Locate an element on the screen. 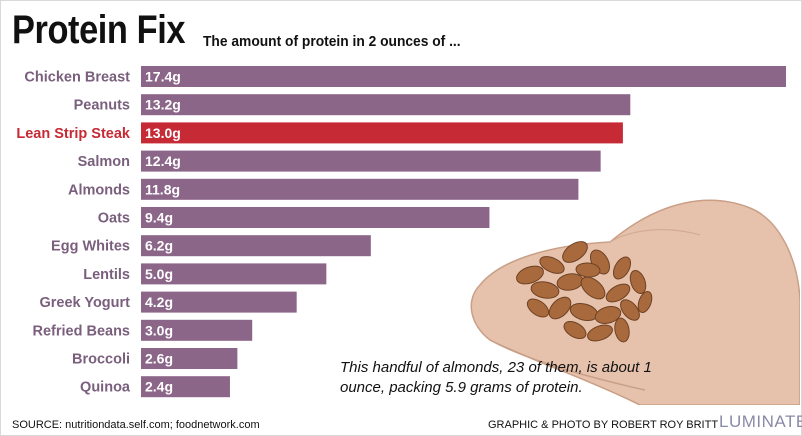 This screenshot has height=436, width=802. category-label: Lentils is located at coordinates (106, 275).